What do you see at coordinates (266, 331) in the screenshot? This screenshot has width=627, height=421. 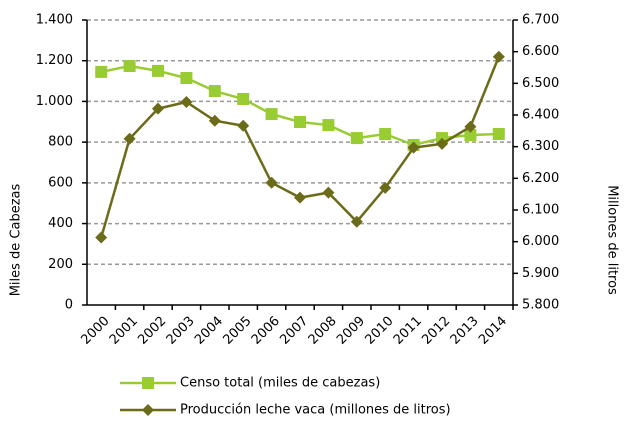 I see `x-tick-label: 2006` at bounding box center [266, 331].